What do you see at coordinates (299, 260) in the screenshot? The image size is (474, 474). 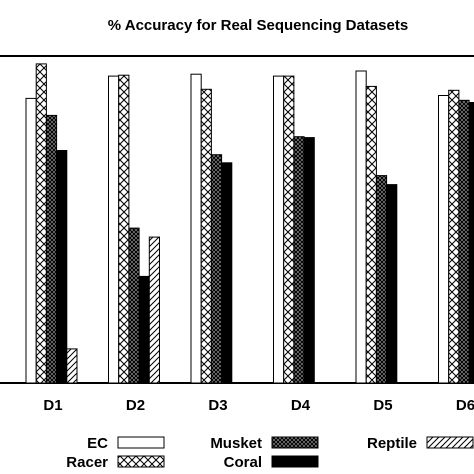 I see `bar-d4-musket` at bounding box center [299, 260].